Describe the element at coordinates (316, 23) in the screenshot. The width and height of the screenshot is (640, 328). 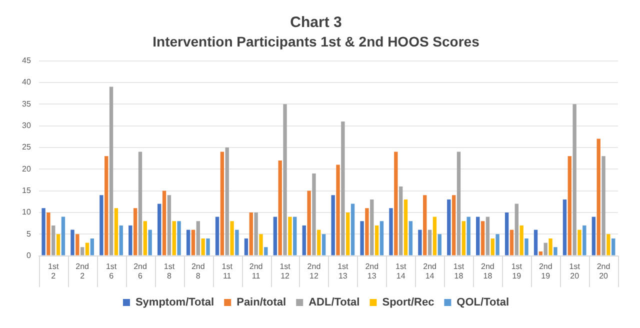
I see `chart-title: Chart 3` at that location.